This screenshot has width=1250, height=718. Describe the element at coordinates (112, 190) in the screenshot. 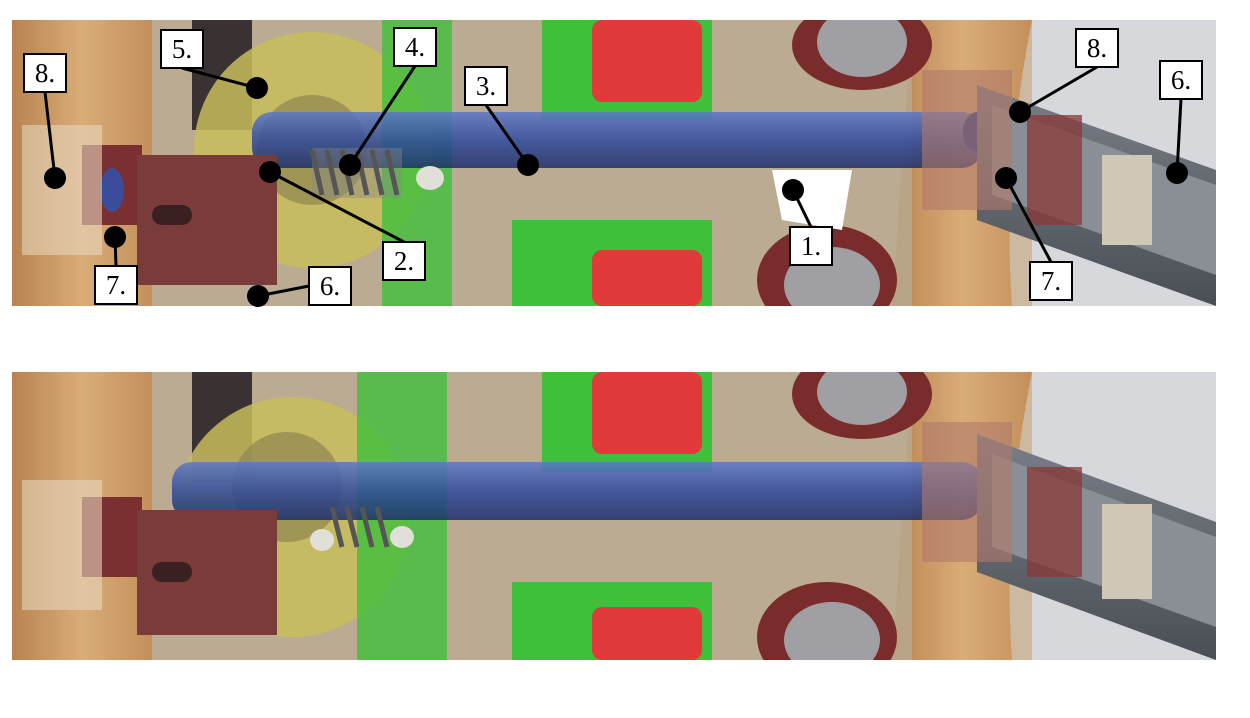

I see `left-block-hole` at that location.